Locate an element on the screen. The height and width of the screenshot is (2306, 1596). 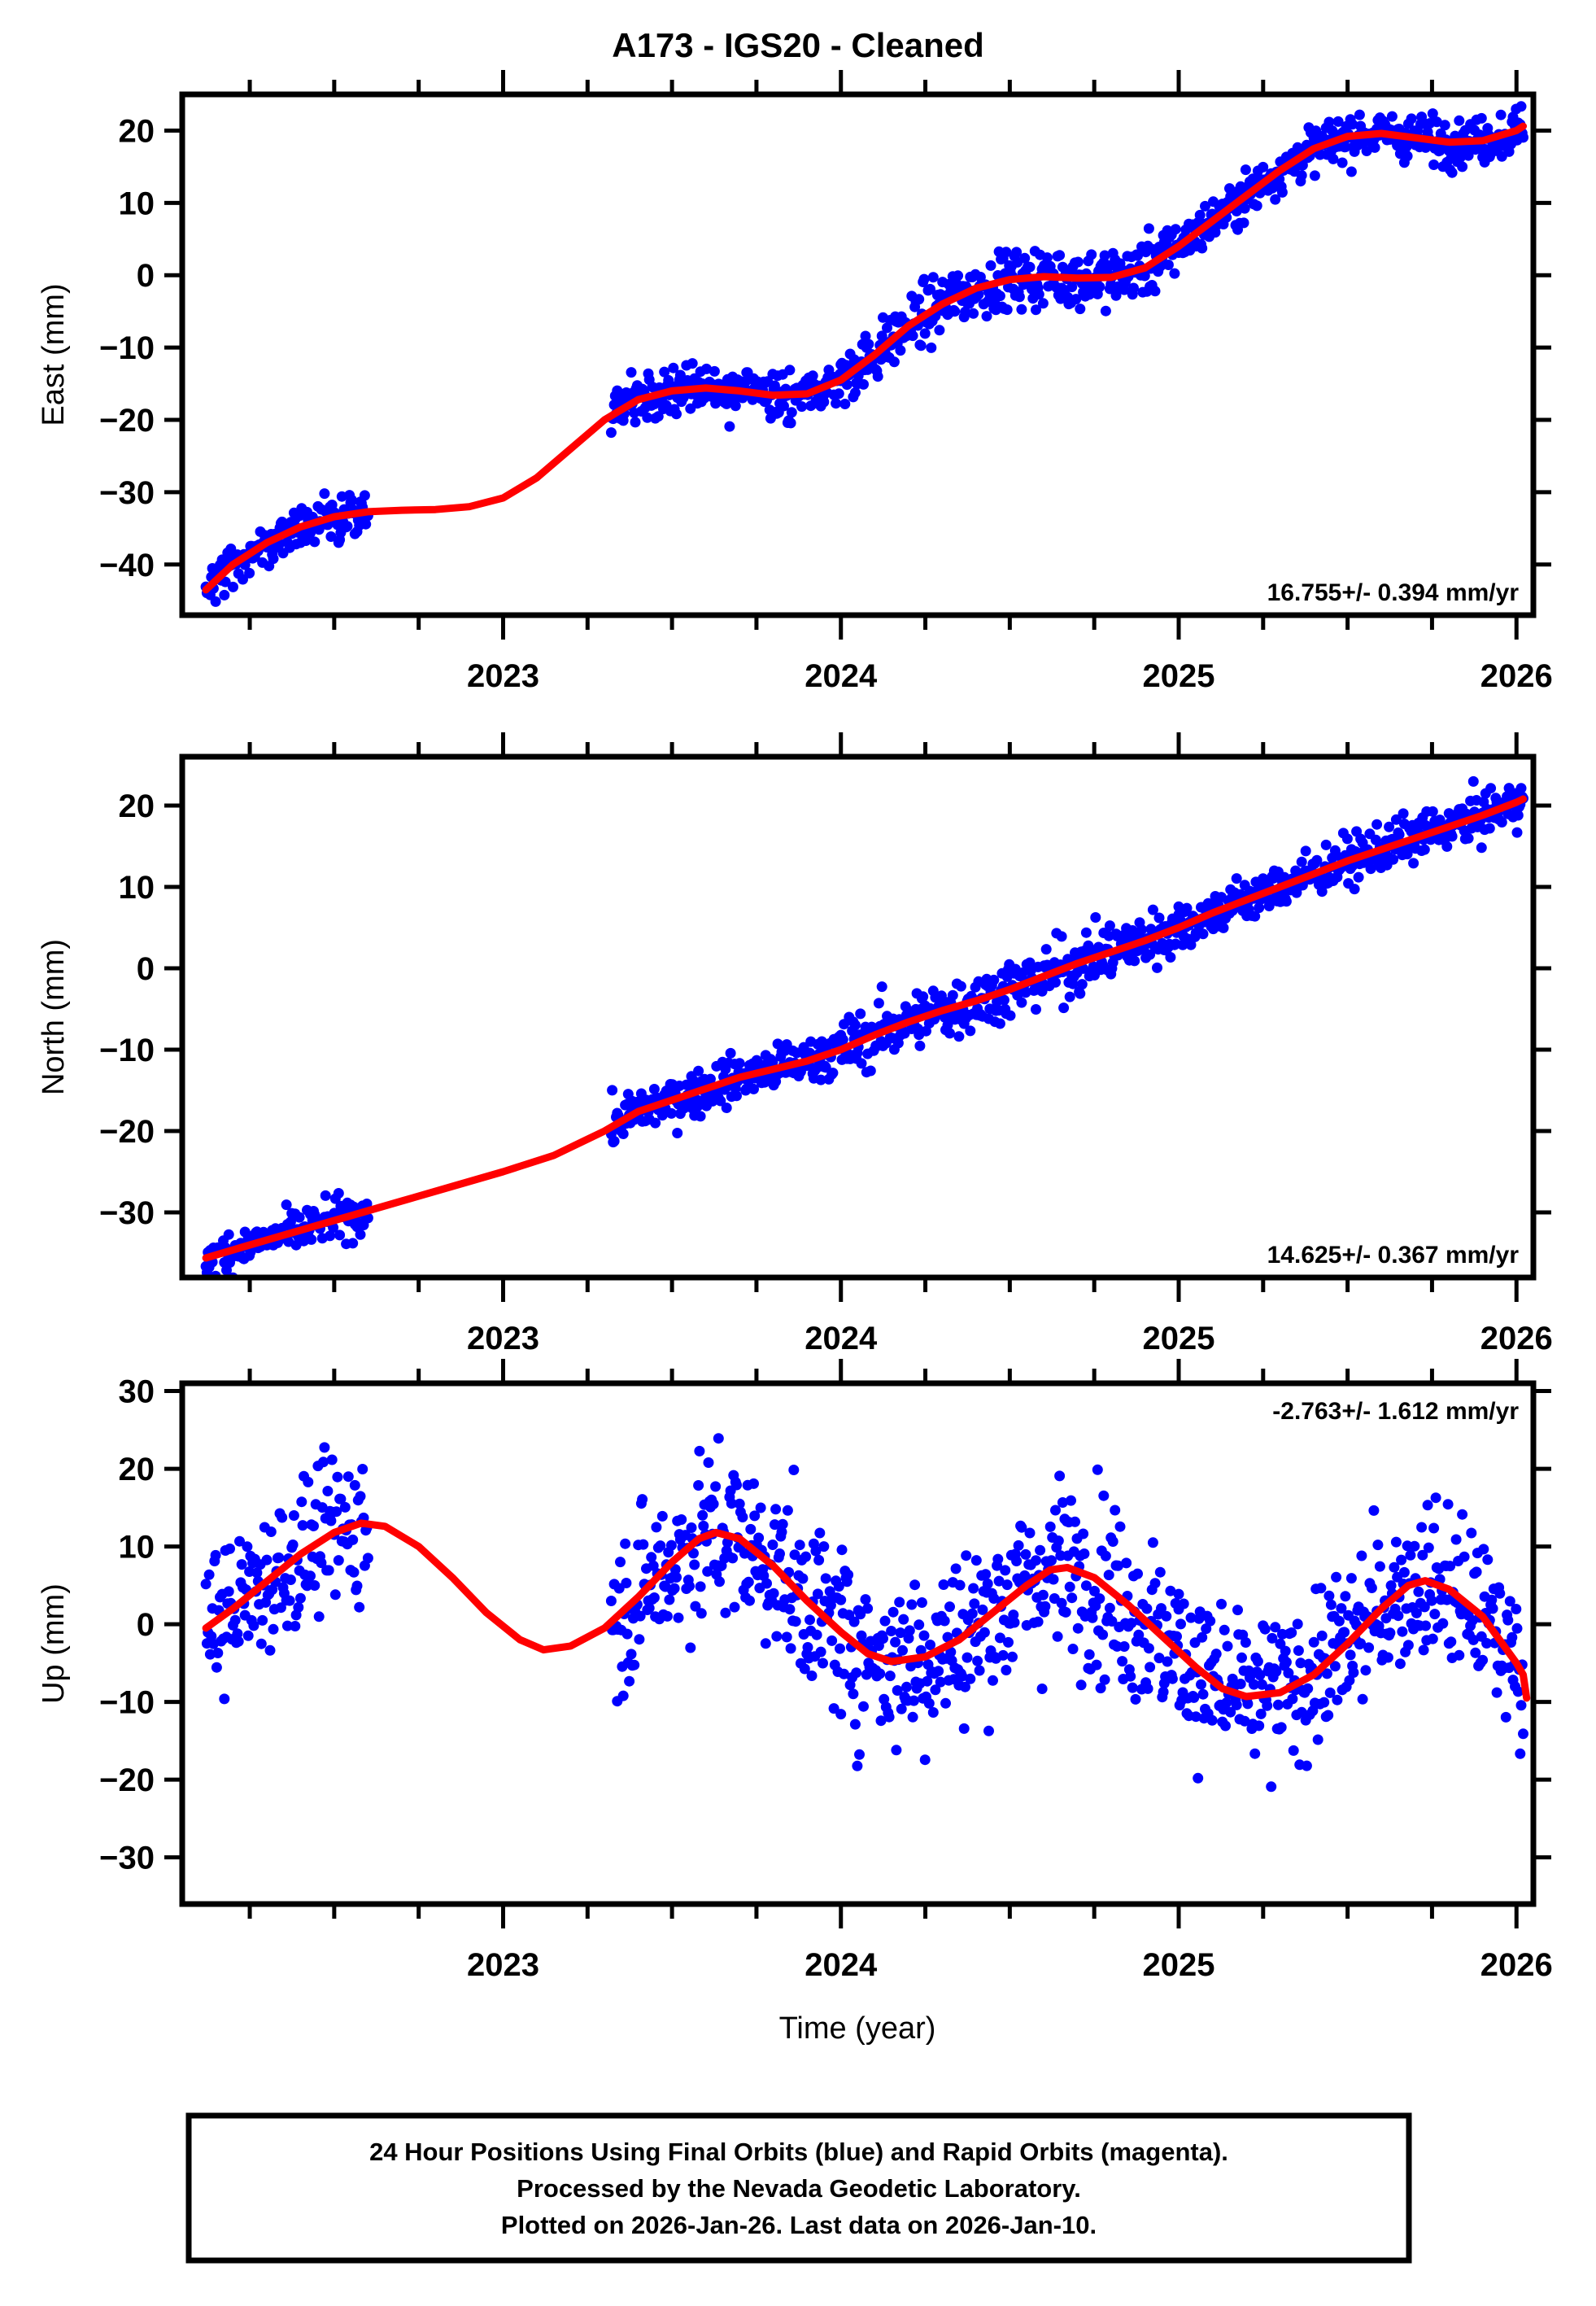
y-tick-label-up: 30 is located at coordinates (137, 1392).